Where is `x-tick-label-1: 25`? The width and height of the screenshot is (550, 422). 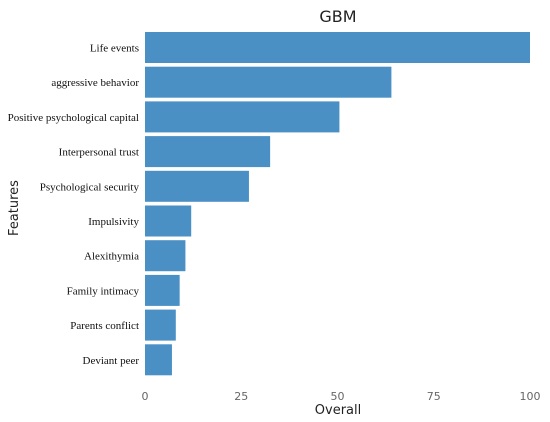 x-tick-label-1: 25 is located at coordinates (241, 396).